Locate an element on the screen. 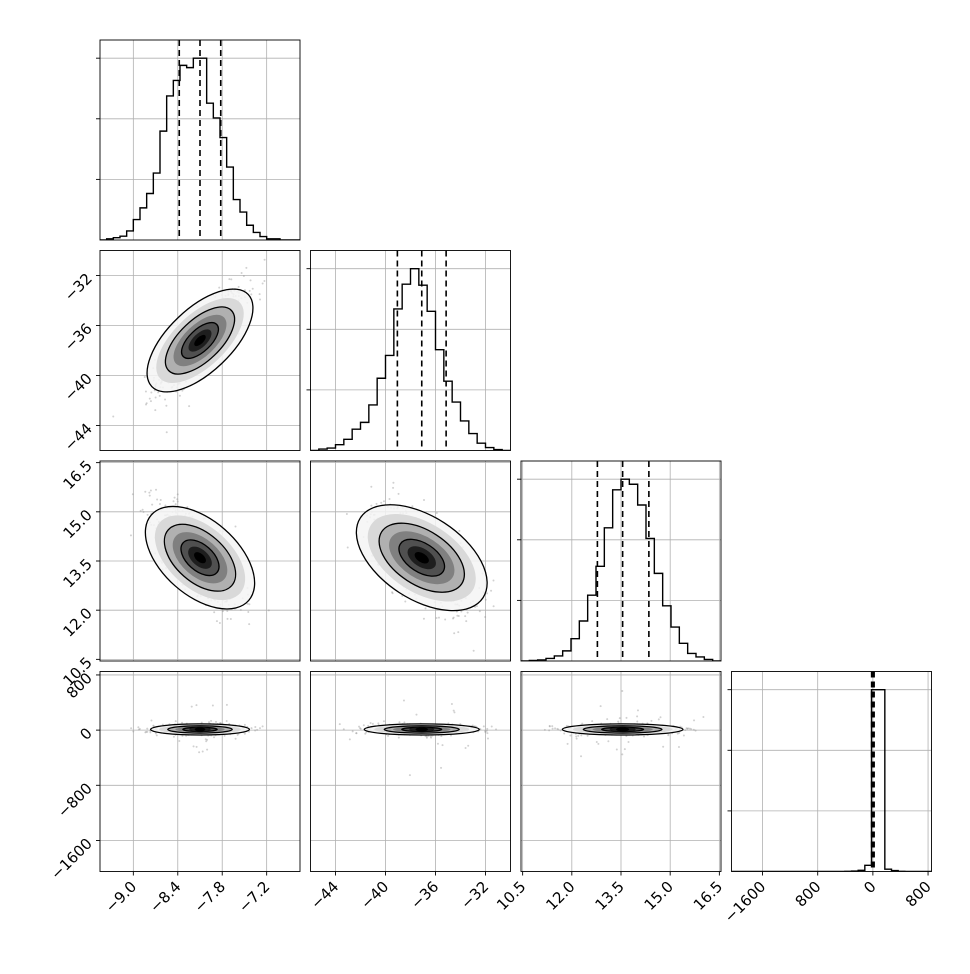  x-tick-label: −7.8 is located at coordinates (210, 897).